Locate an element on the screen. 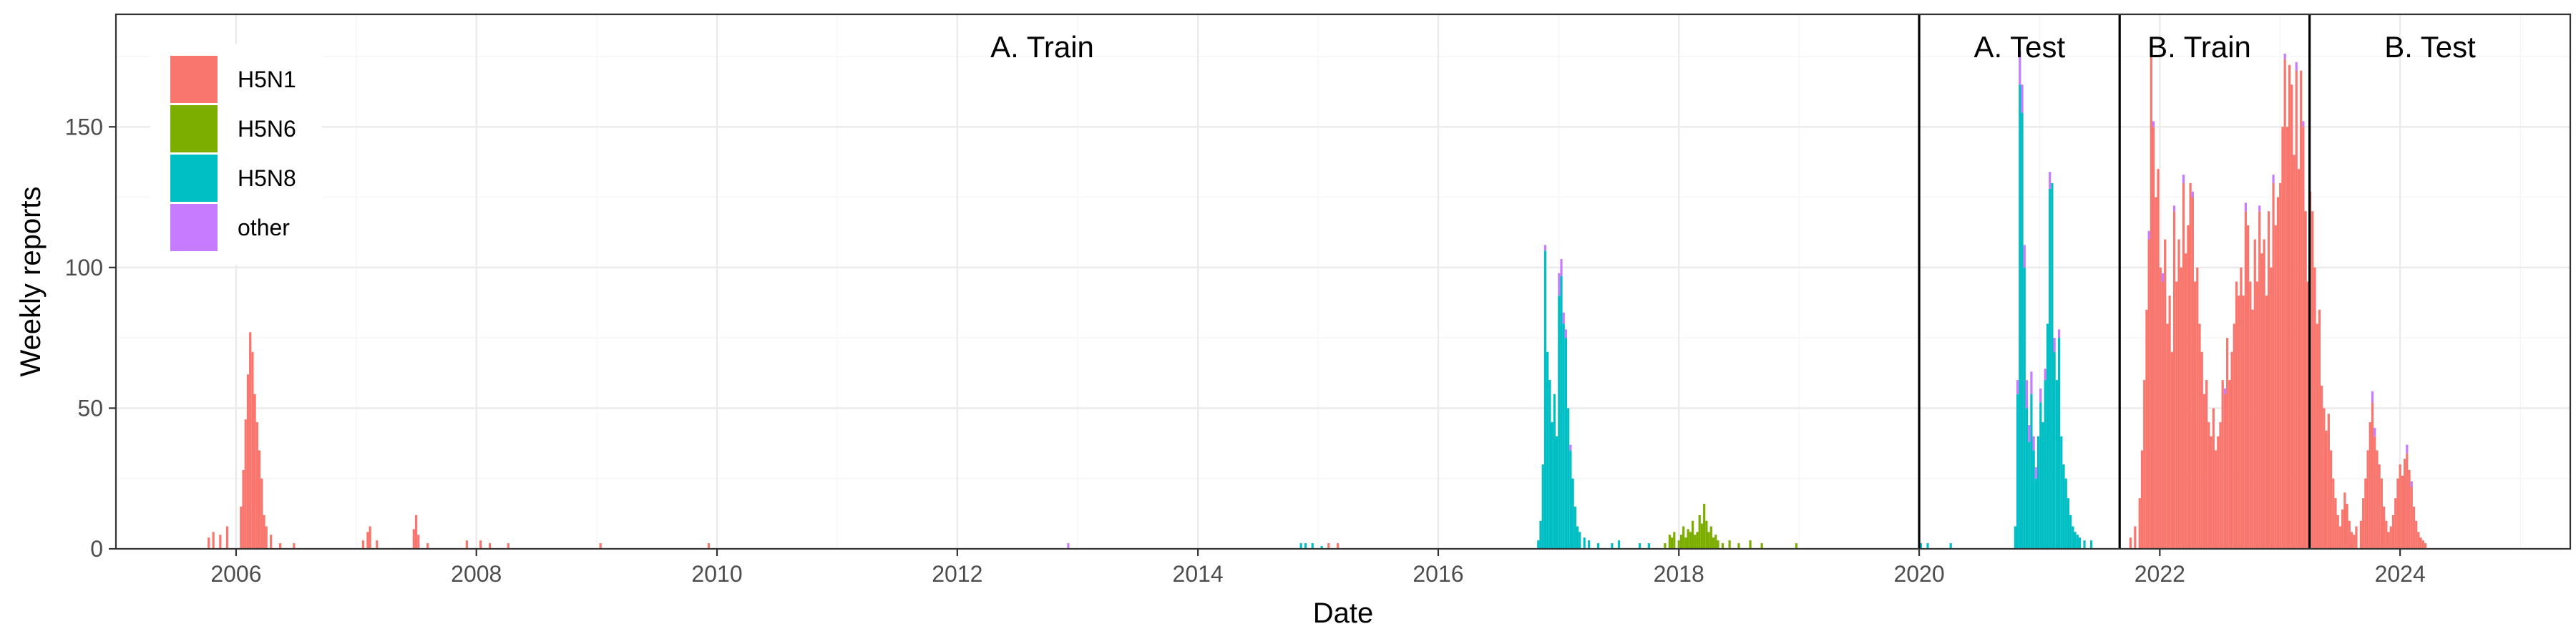 The image size is (2576, 644). legend-label: H5N8 is located at coordinates (267, 178).